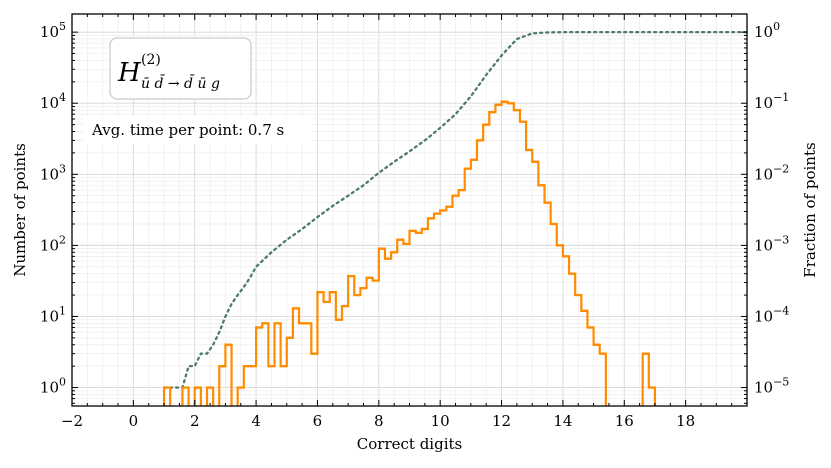 Image resolution: width=831 pixels, height=468 pixels. Describe the element at coordinates (53, 172) in the screenshot. I see `y-tick-label: 10³` at that location.